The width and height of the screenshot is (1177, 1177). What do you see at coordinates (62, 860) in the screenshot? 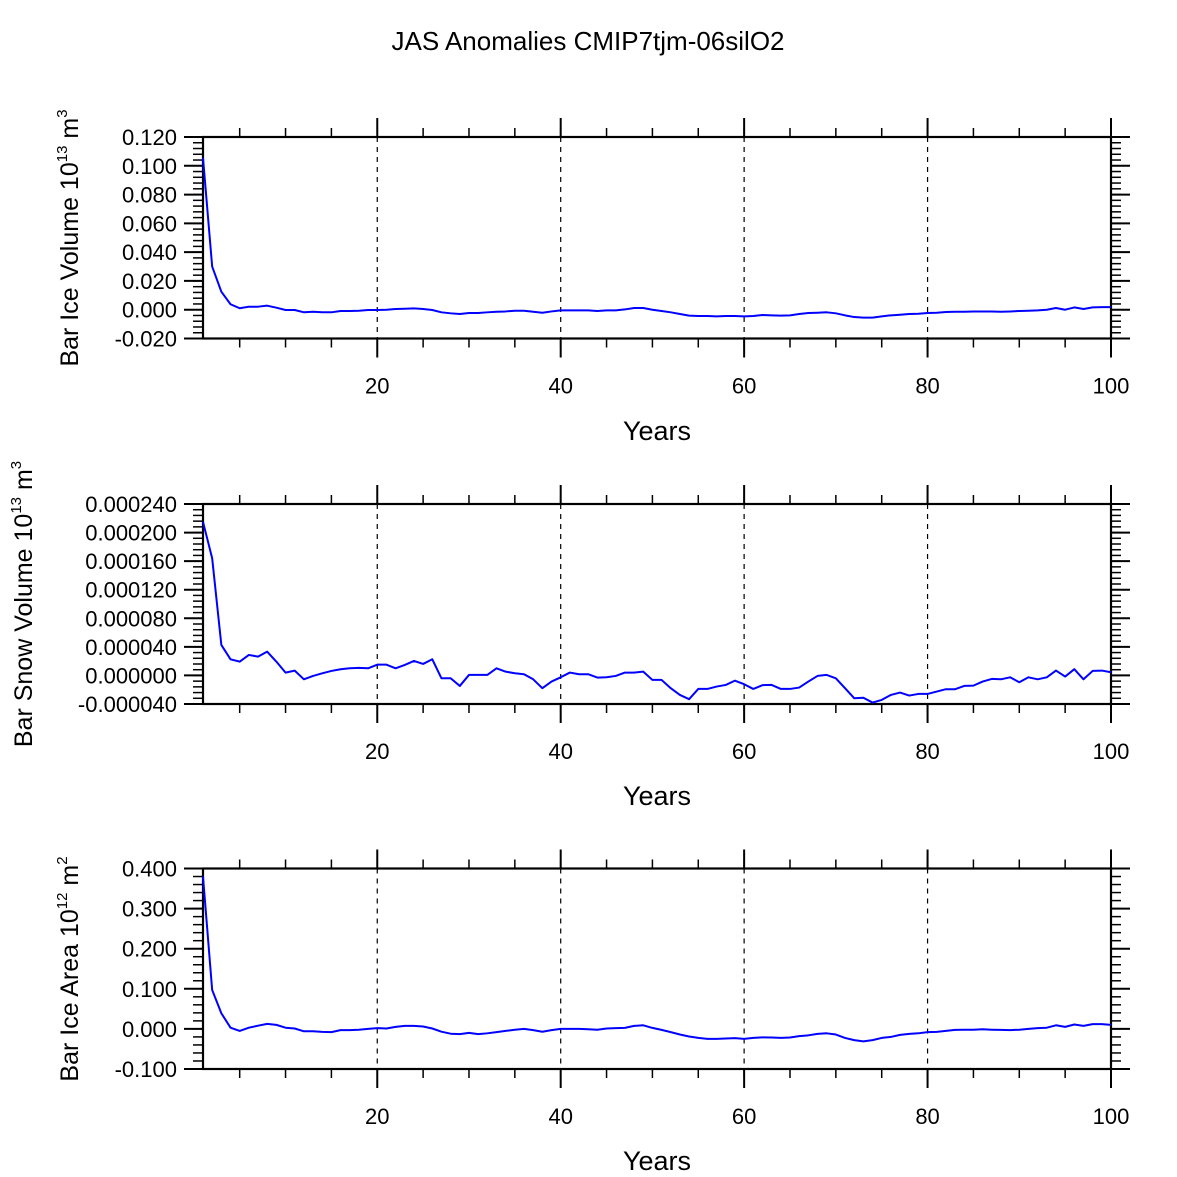
I see `y-axis-label-unit-exponent: 2` at bounding box center [62, 860].